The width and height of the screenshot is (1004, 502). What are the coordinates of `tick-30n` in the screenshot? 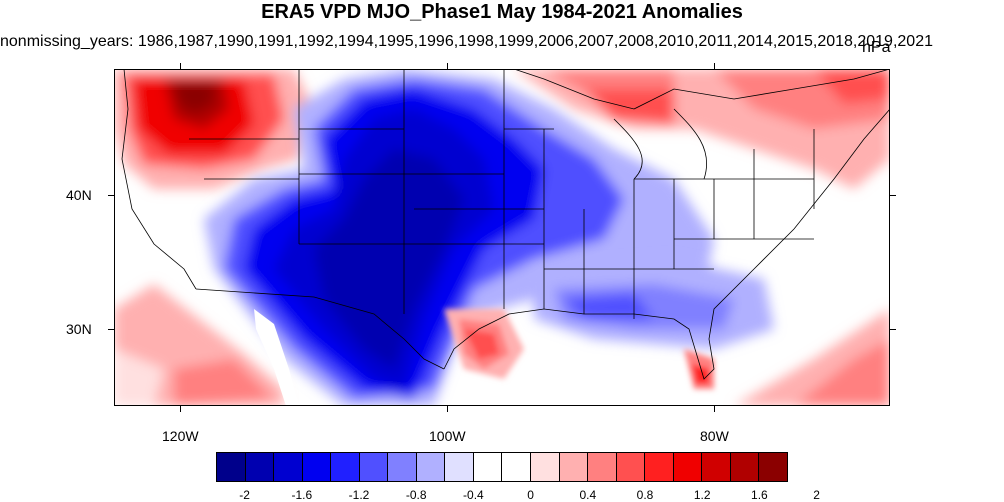 It's located at (111, 329).